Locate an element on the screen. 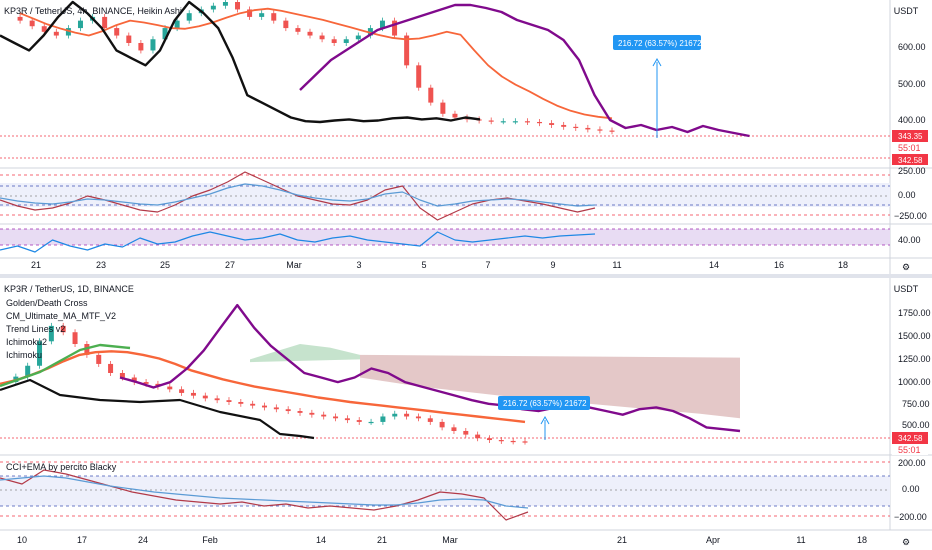 The image size is (932, 550). bottom-green-ma-line is located at coordinates (65, 365).